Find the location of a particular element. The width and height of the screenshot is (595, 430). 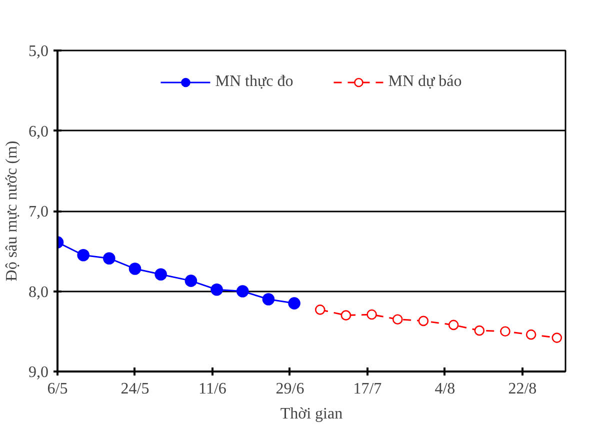

legend-label: MN dự báo is located at coordinates (425, 82).